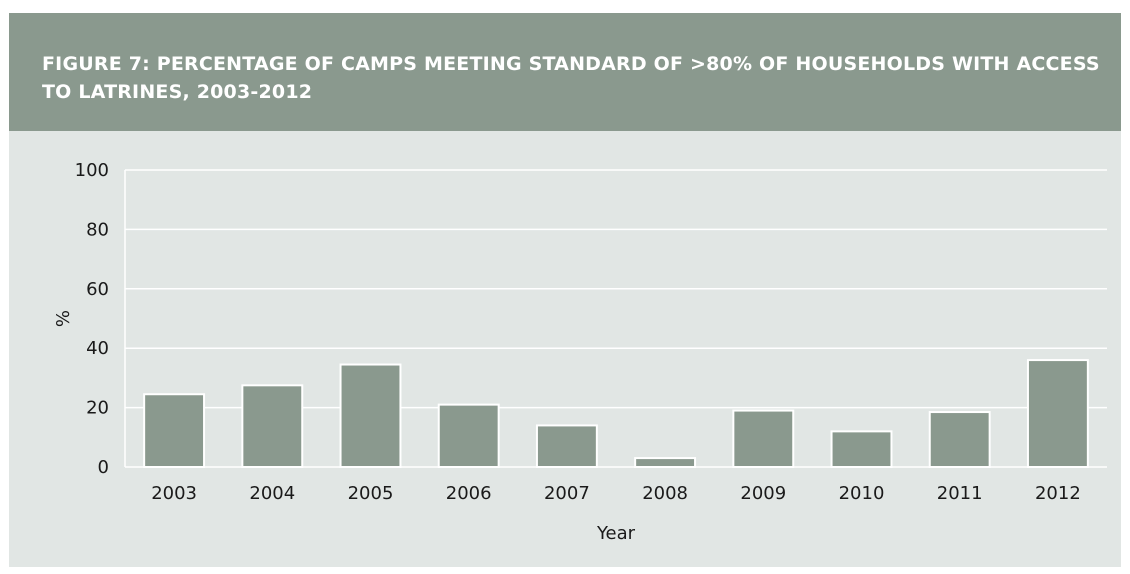 The image size is (1130, 574). Describe the element at coordinates (1058, 493) in the screenshot. I see `x-tick-label: 2012` at that location.